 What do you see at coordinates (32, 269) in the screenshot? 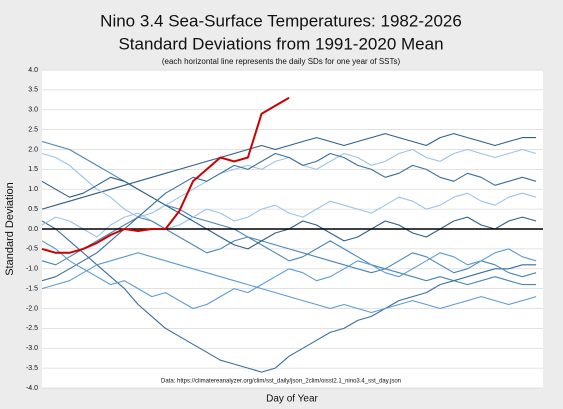
I see `y-tick-label: -1.0` at bounding box center [32, 269].